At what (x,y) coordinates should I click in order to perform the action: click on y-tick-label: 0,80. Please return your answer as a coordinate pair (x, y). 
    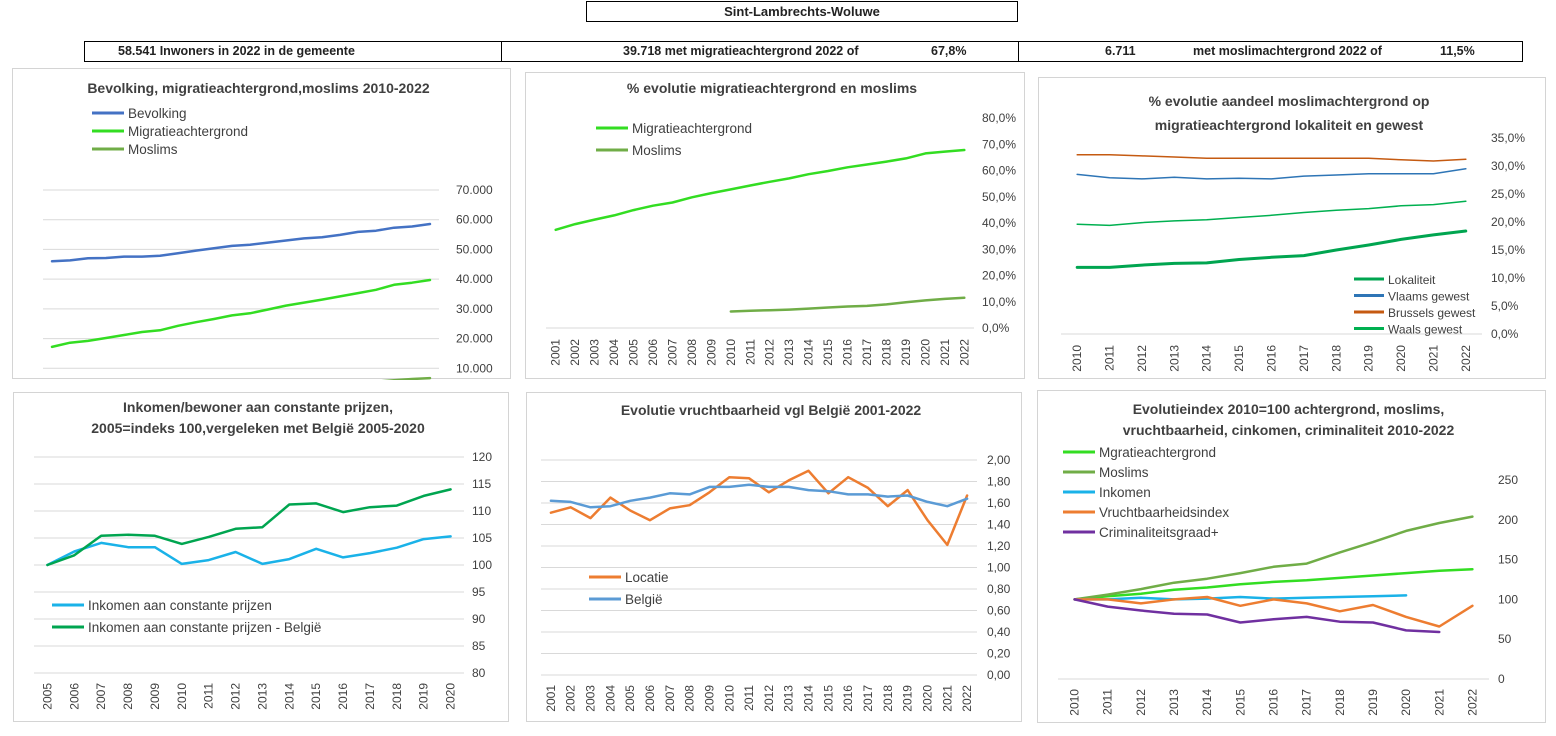
    Looking at the image, I should click on (999, 589).